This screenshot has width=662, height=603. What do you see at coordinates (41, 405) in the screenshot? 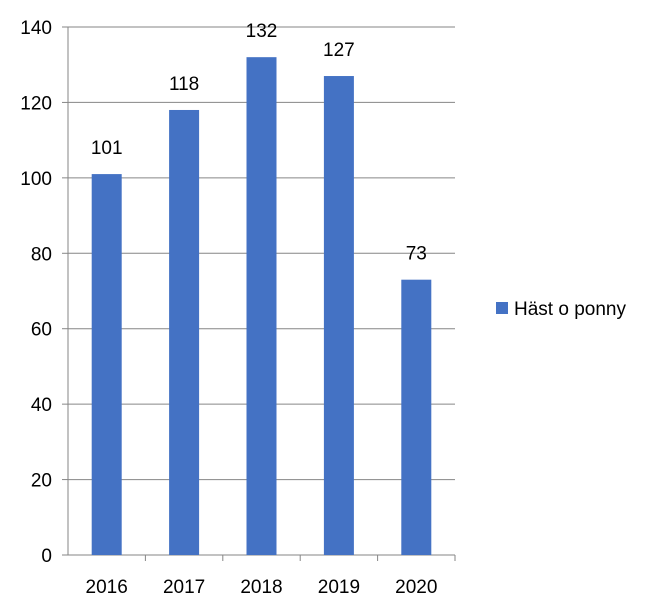
I see `y-tick-label: 40` at bounding box center [41, 405].